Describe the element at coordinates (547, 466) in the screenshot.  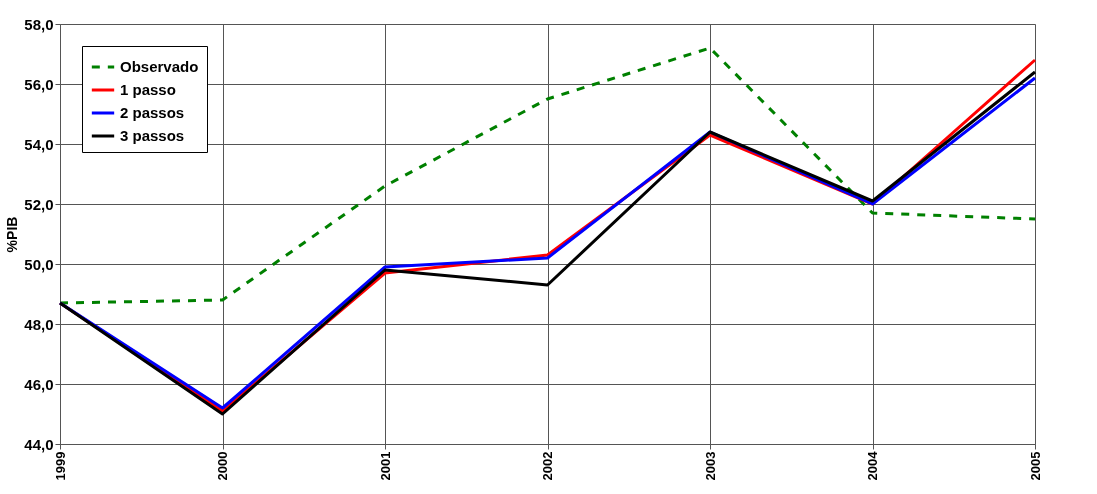
I see `x-tick-label: 2002` at that location.